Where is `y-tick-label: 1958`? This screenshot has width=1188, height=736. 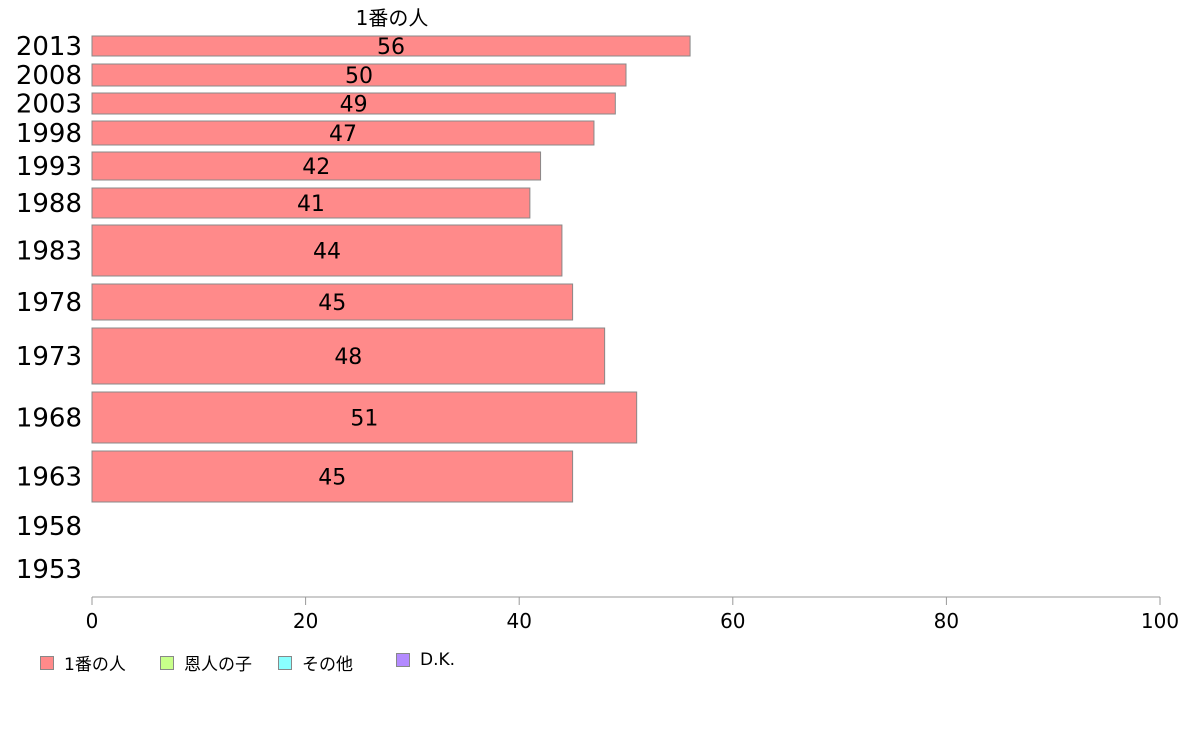
y-tick-label: 1958 is located at coordinates (49, 527).